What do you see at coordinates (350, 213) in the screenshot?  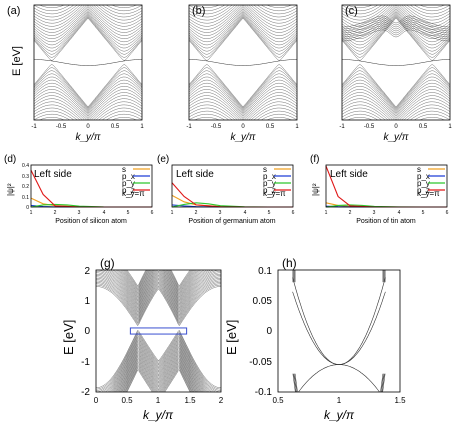 I see `xtick-f-2: 2` at bounding box center [350, 213].